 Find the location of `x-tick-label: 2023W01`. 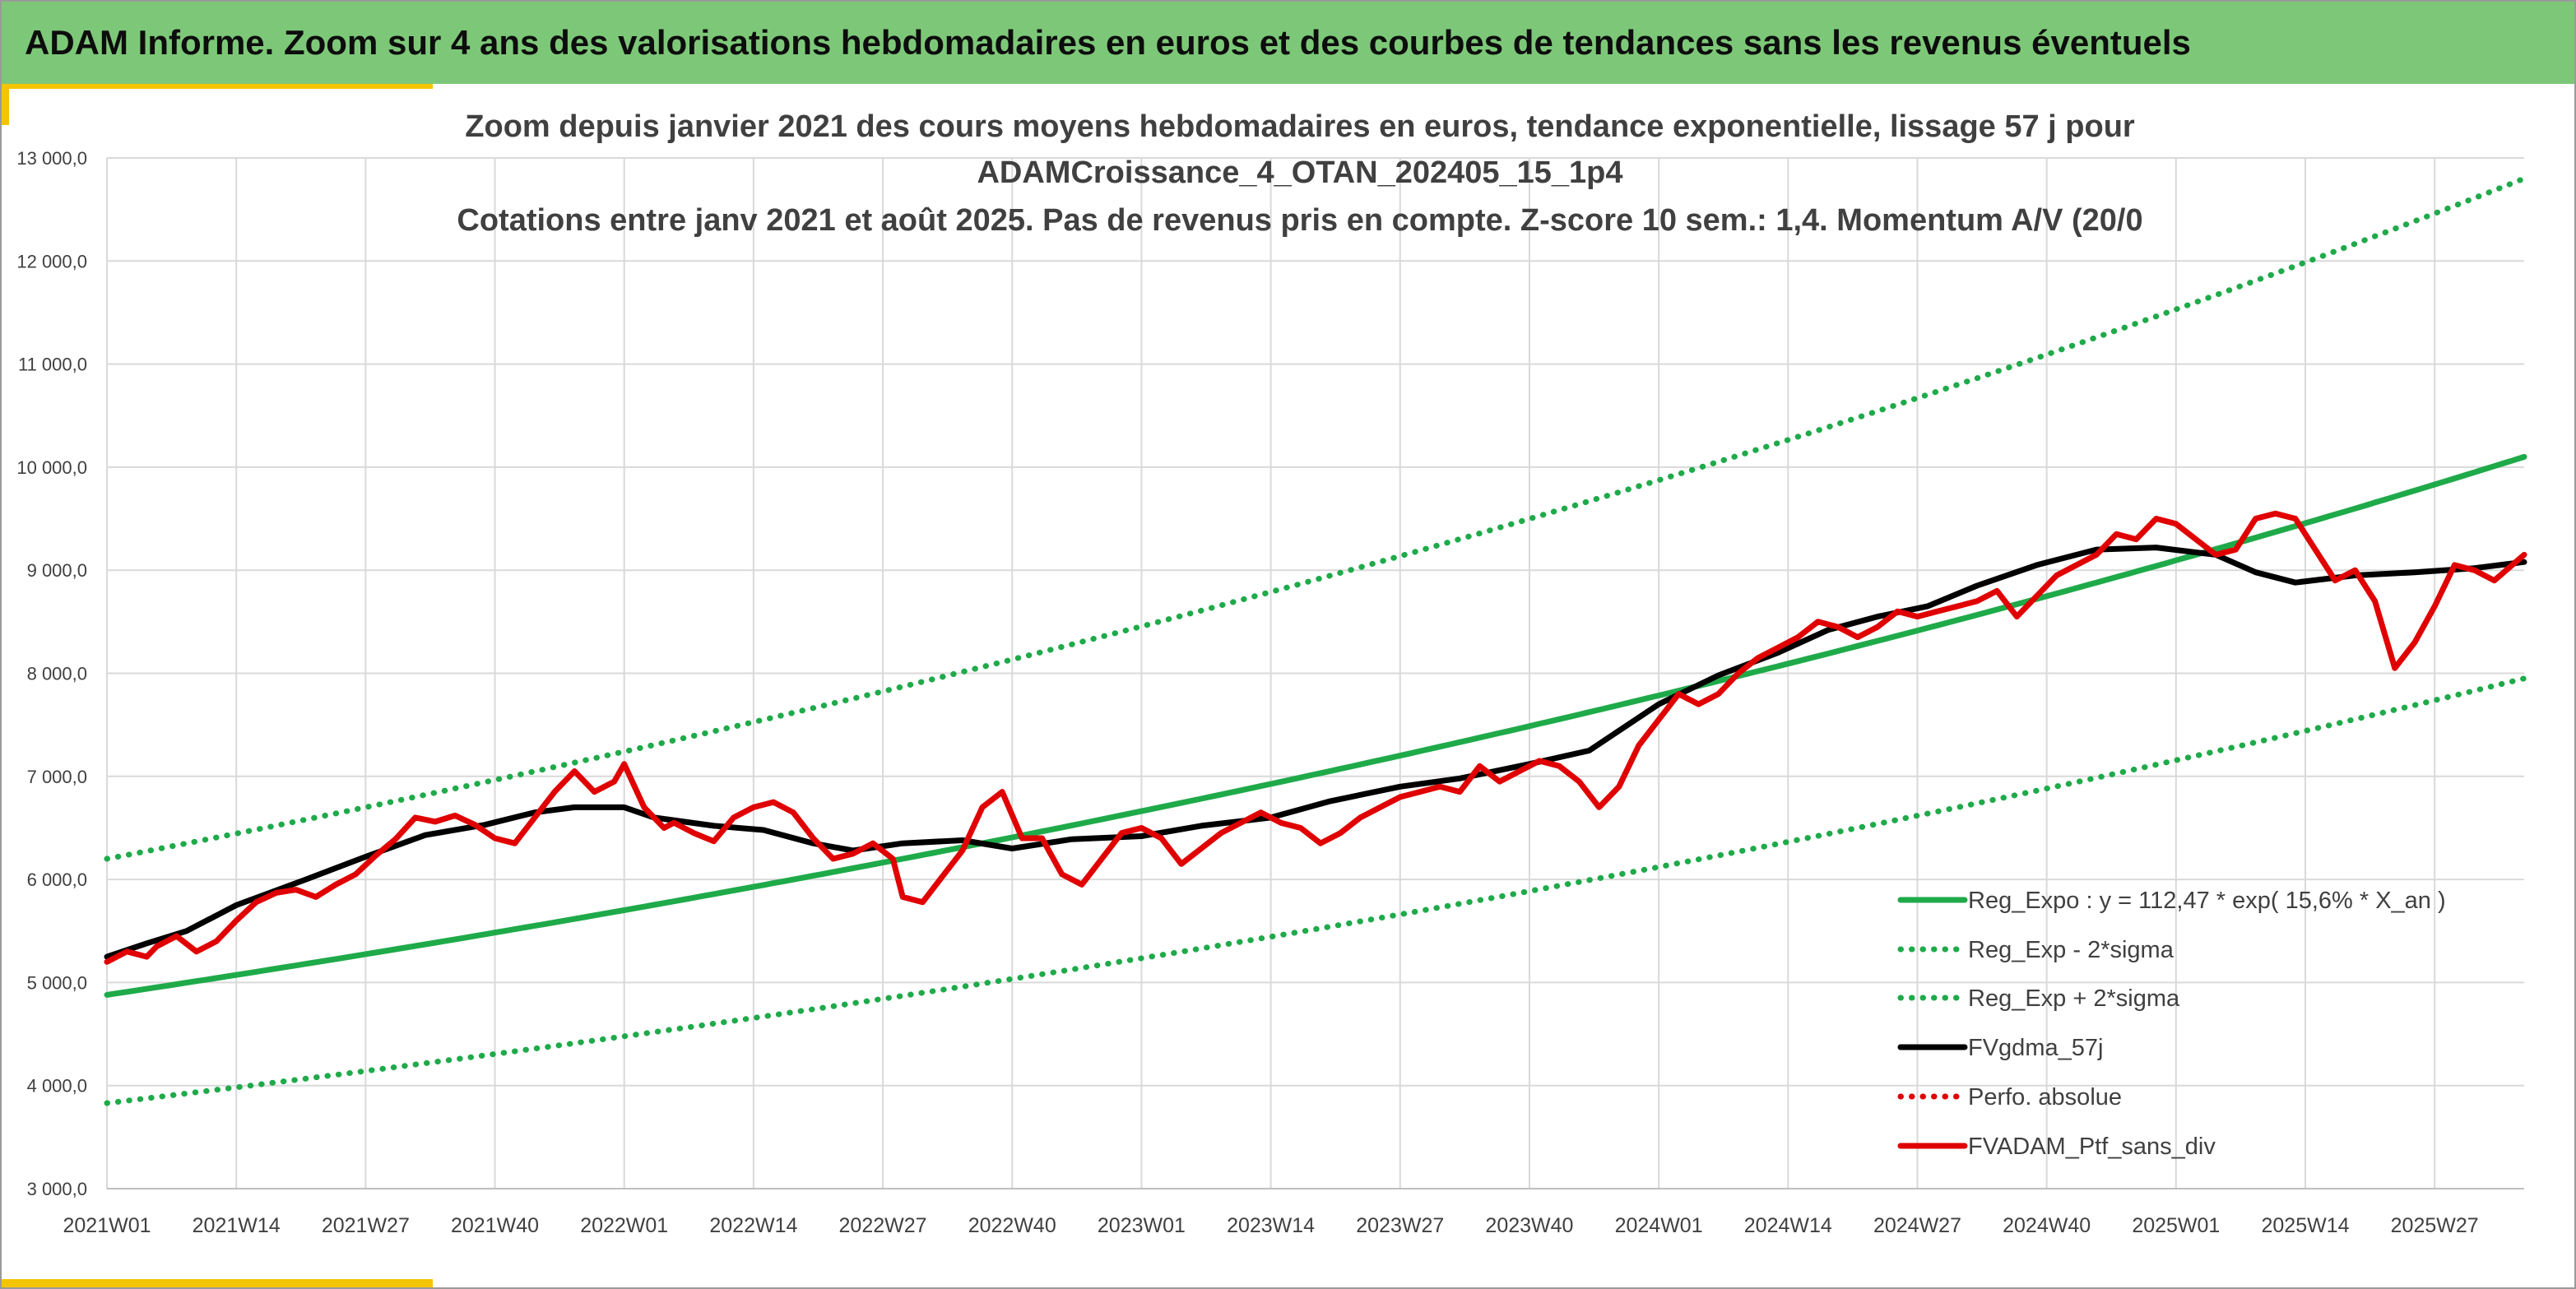

x-tick-label: 2023W01 is located at coordinates (1142, 1225).